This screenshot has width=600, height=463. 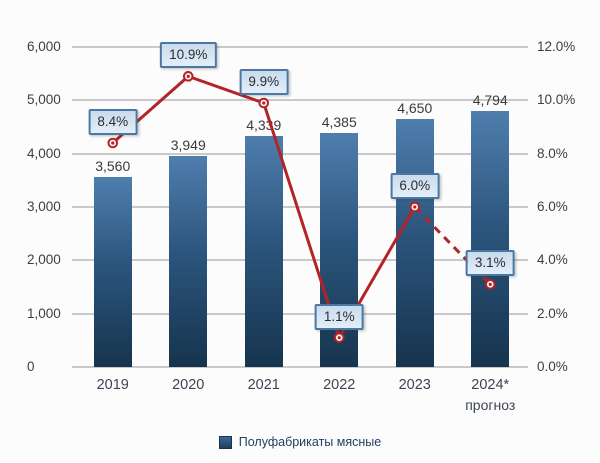 What do you see at coordinates (263, 385) in the screenshot?
I see `x-axis-label: 2021` at bounding box center [263, 385].